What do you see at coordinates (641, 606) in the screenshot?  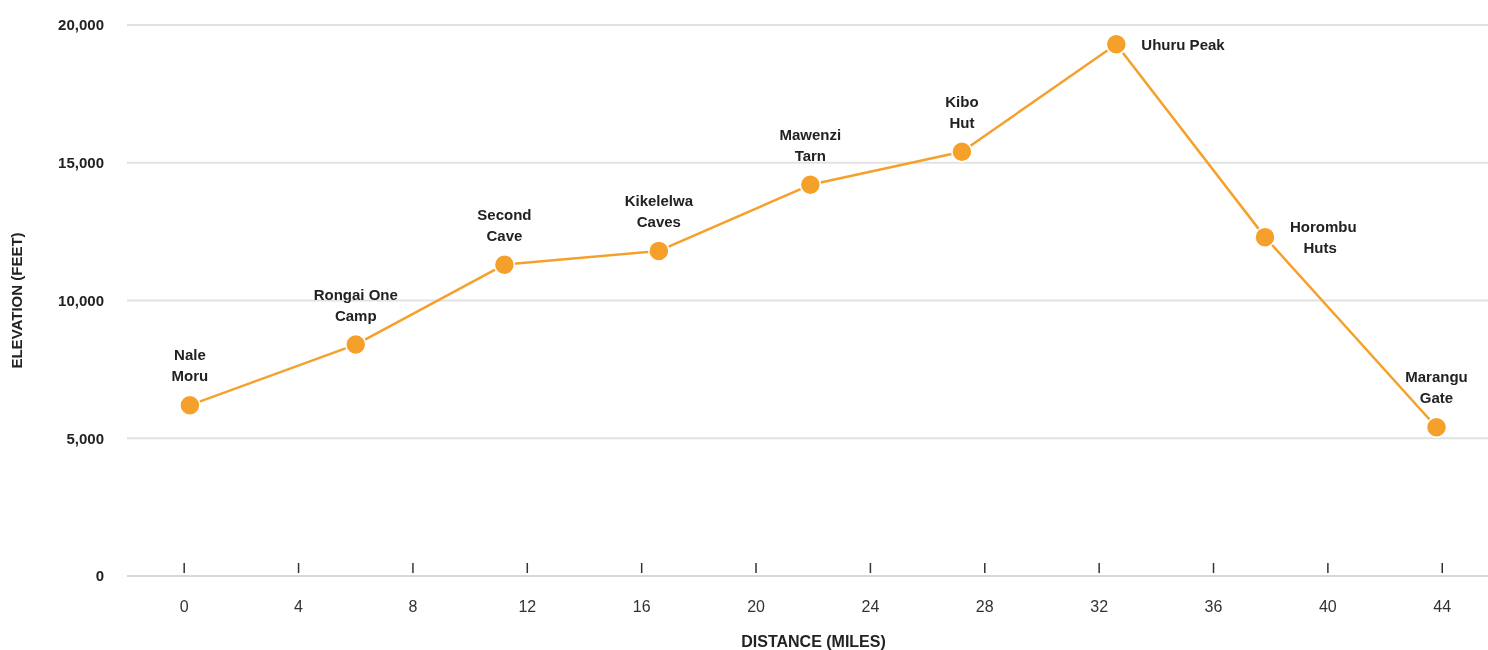 I see `x-tick-label: 16` at bounding box center [641, 606].